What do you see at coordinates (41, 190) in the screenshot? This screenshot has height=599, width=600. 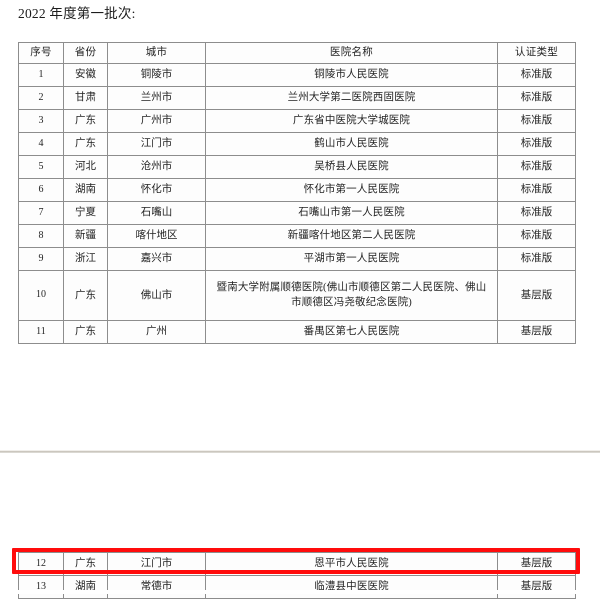 I see `cell-index: 6` at bounding box center [41, 190].